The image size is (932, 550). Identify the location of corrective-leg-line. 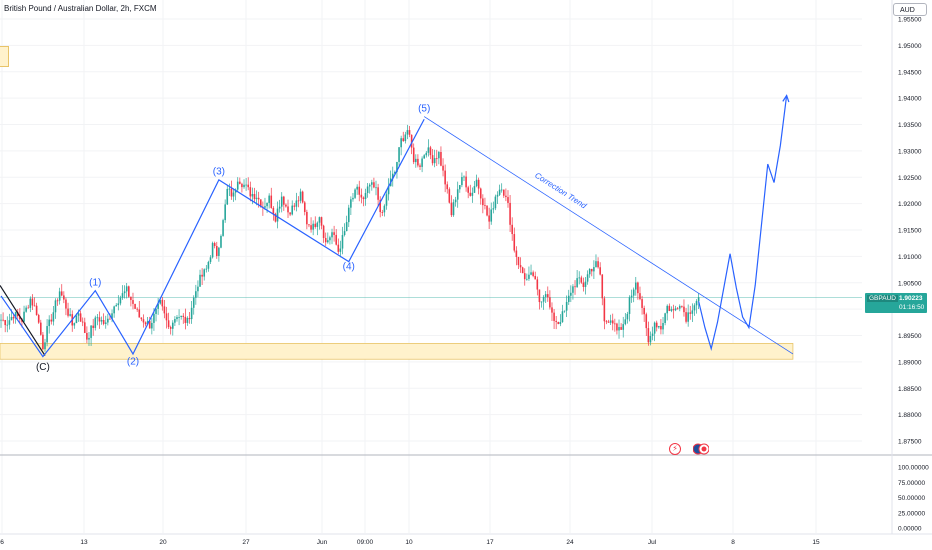
(23, 320).